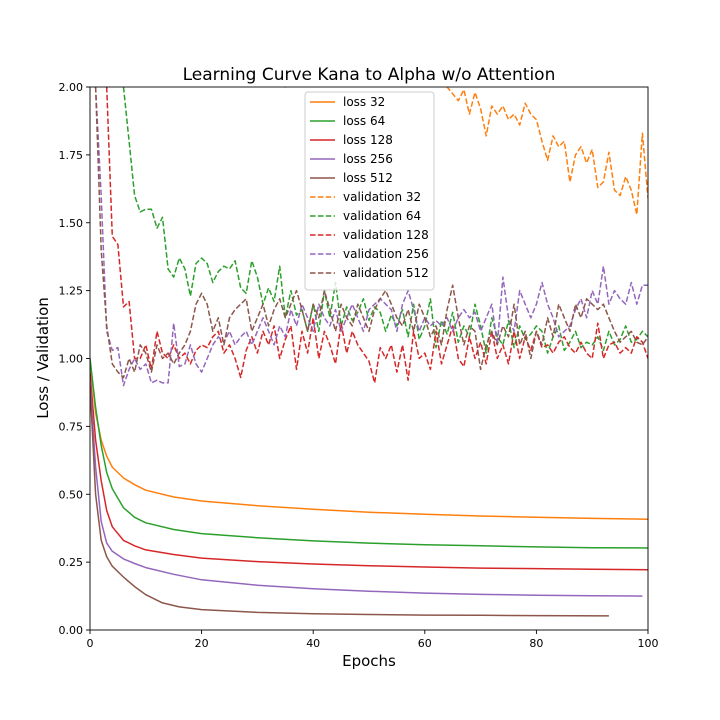  I want to click on y-axis-ticks: 0.00 0.25 0.50 0.75 1.00 1.25 1.50 1.75 2.00, so click(74, 359).